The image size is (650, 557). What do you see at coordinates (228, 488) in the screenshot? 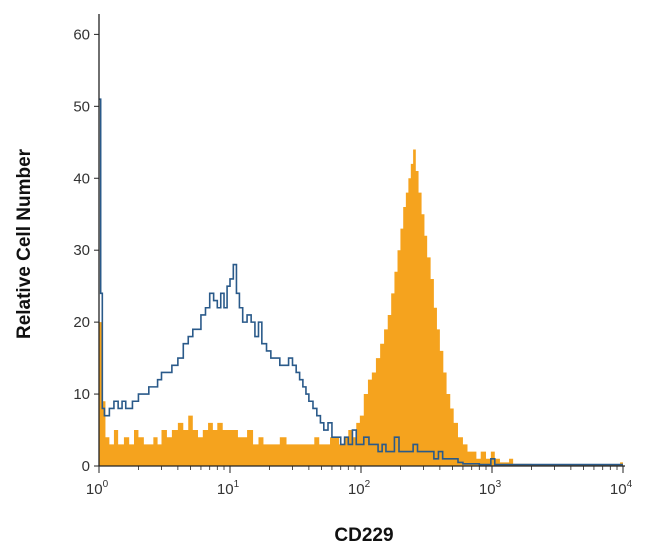
I see `x-tick-label: 10¹` at bounding box center [228, 488].